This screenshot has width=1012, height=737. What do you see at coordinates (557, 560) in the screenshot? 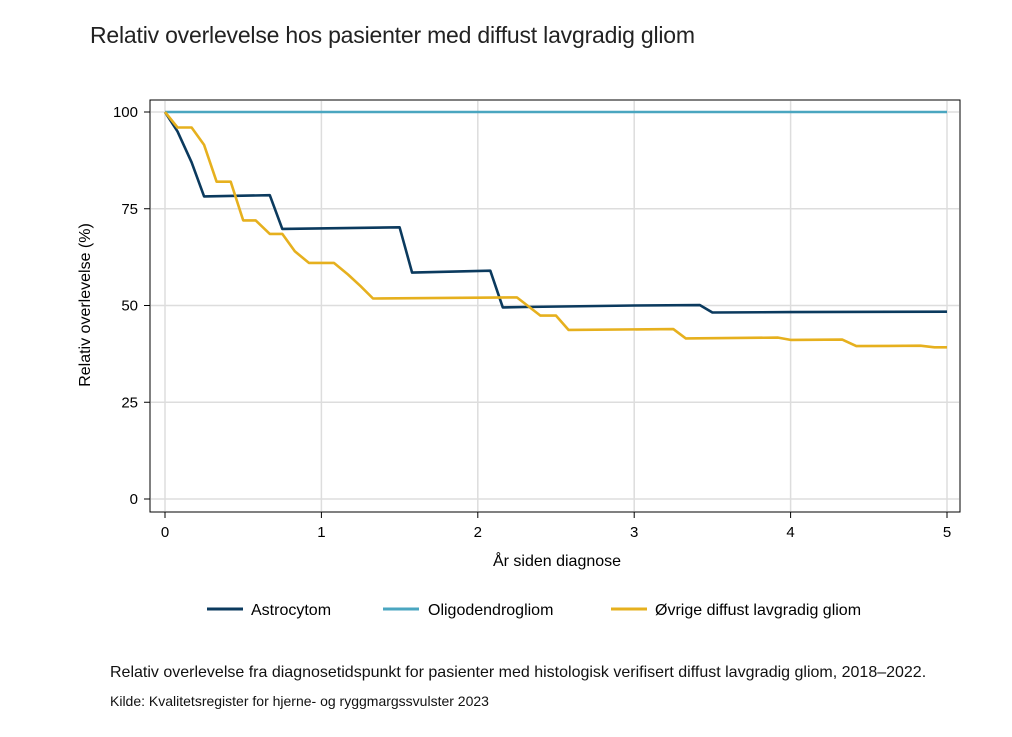
I see `x-axis-title: År siden diagnose` at bounding box center [557, 560].